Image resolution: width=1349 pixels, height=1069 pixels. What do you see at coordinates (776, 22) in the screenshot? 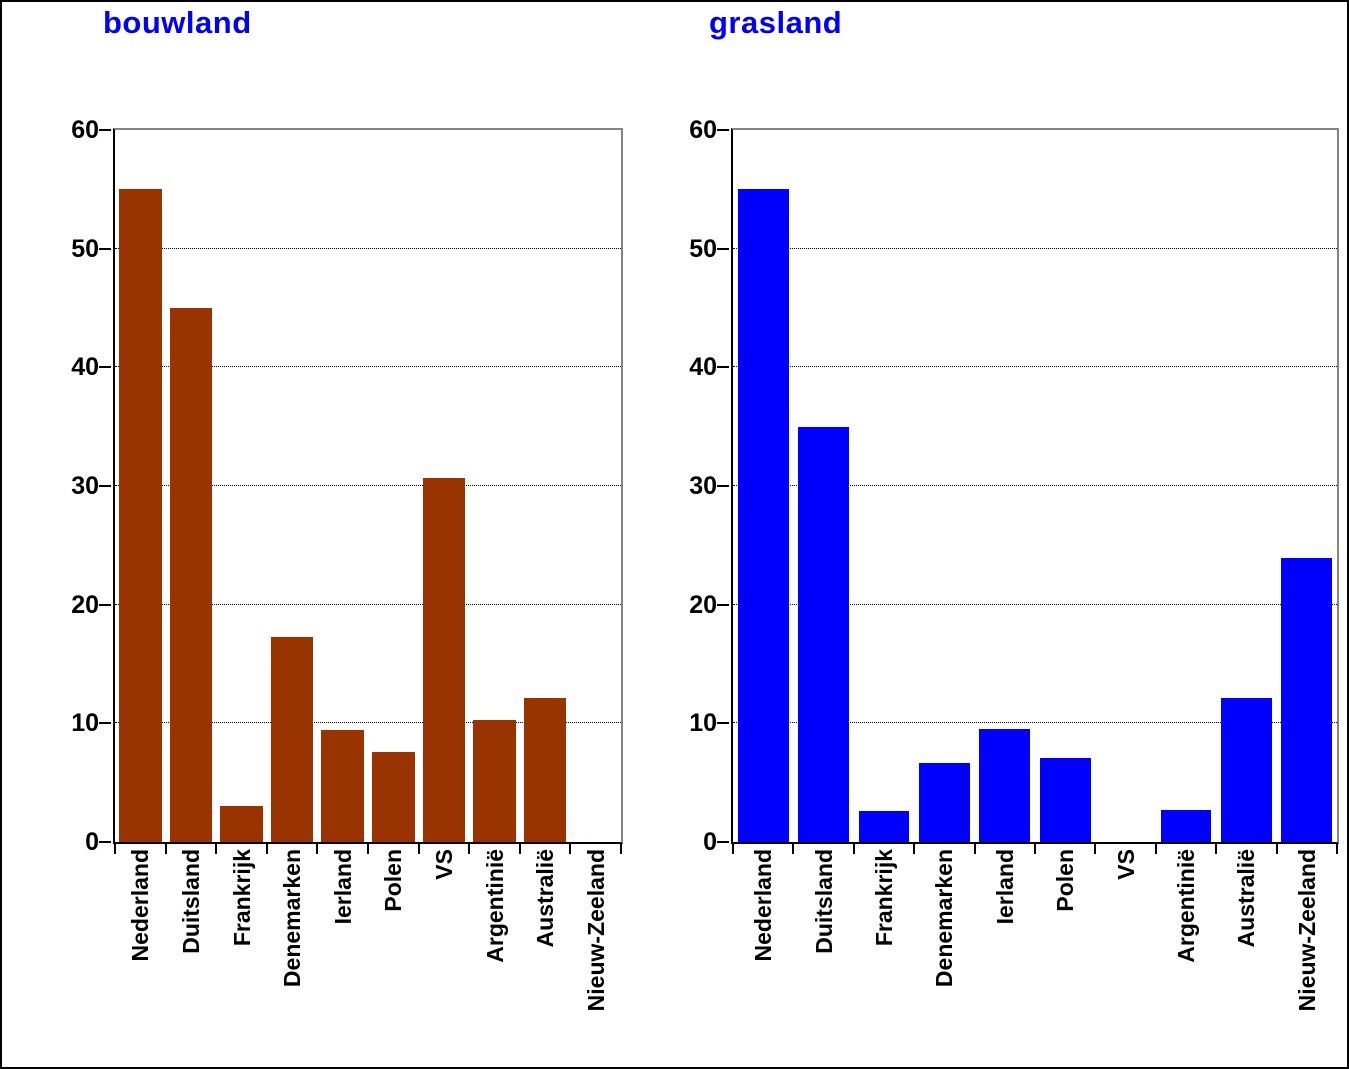
I see `chart-title-grasland: grasland` at bounding box center [776, 22].